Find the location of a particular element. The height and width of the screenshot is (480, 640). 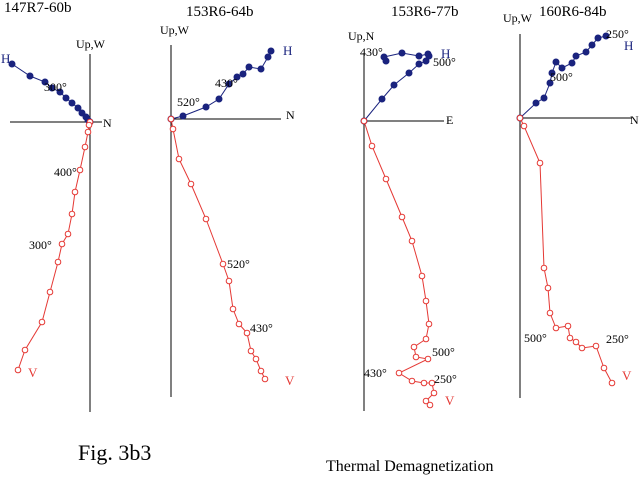

panel-2: 153R6-77b Up,N E H V 430° 500° 500° 430° 250° is located at coordinates (403, 207).